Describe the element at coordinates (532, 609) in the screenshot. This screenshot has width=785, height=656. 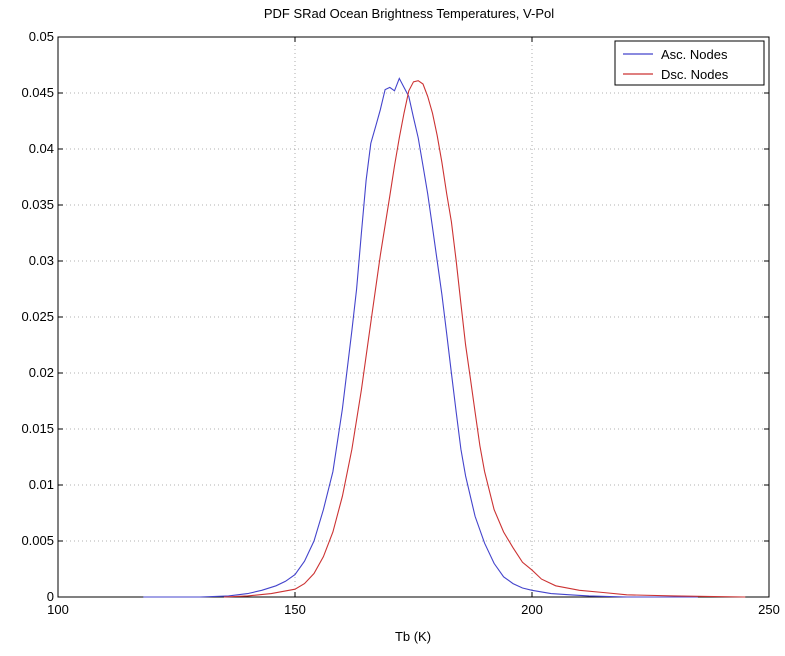
I see `x-tick-label: 200` at that location.